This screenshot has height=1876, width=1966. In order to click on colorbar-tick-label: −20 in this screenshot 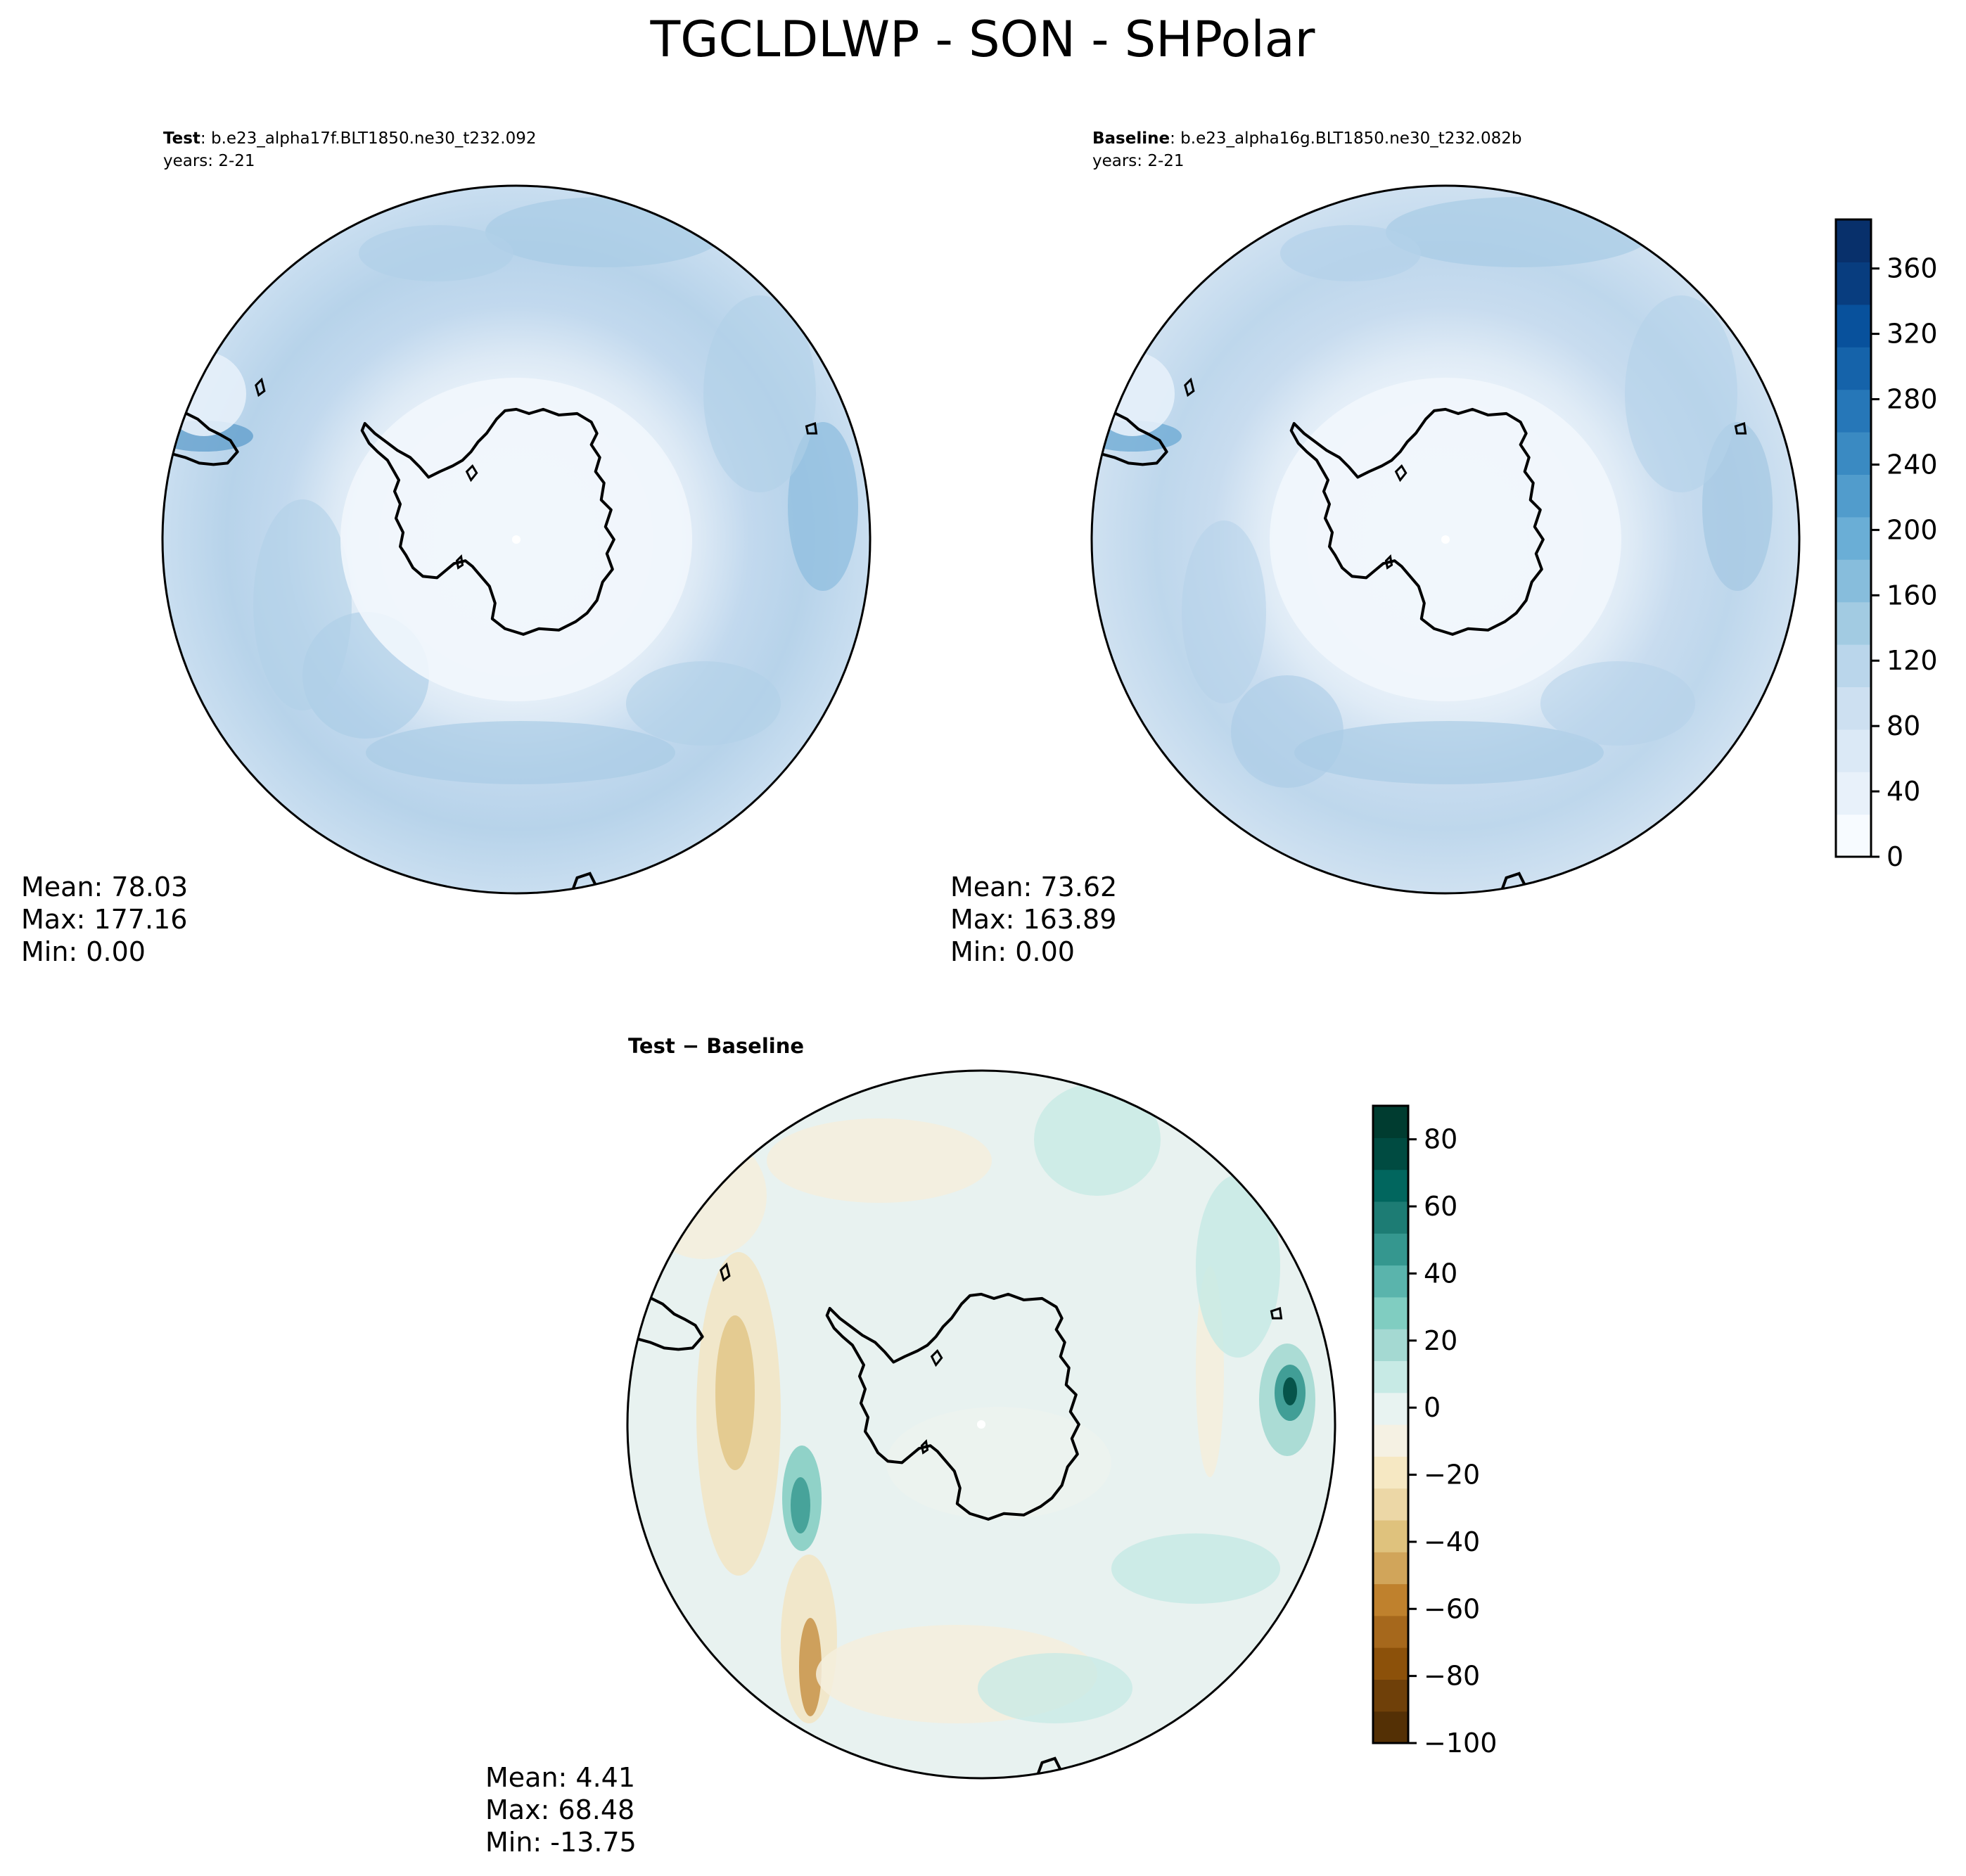, I will do `click(1452, 1475)`.